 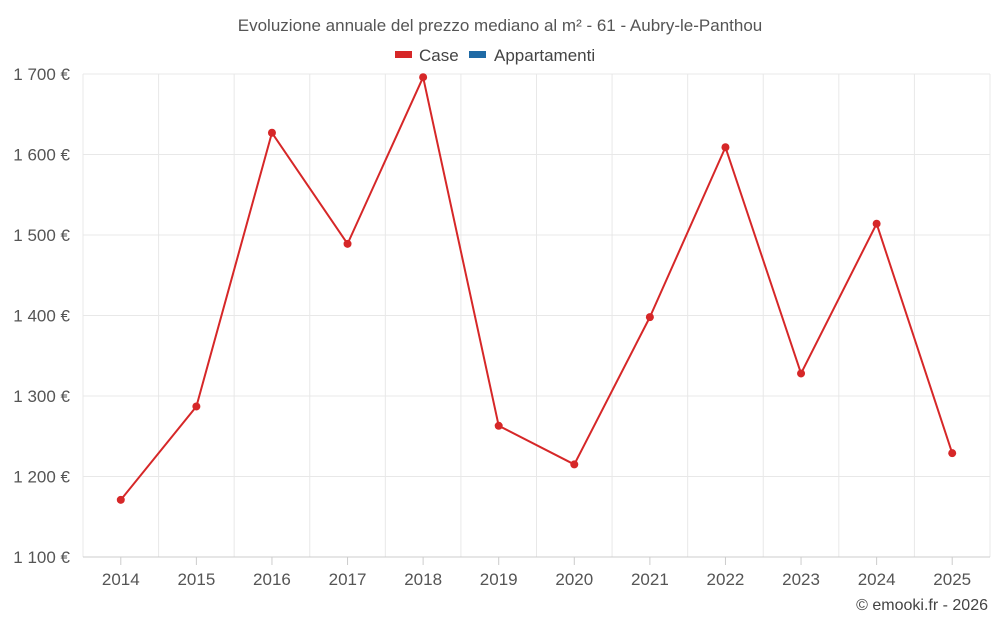 What do you see at coordinates (922, 605) in the screenshot?
I see `credit-text: © emooki.fr - 2026` at bounding box center [922, 605].